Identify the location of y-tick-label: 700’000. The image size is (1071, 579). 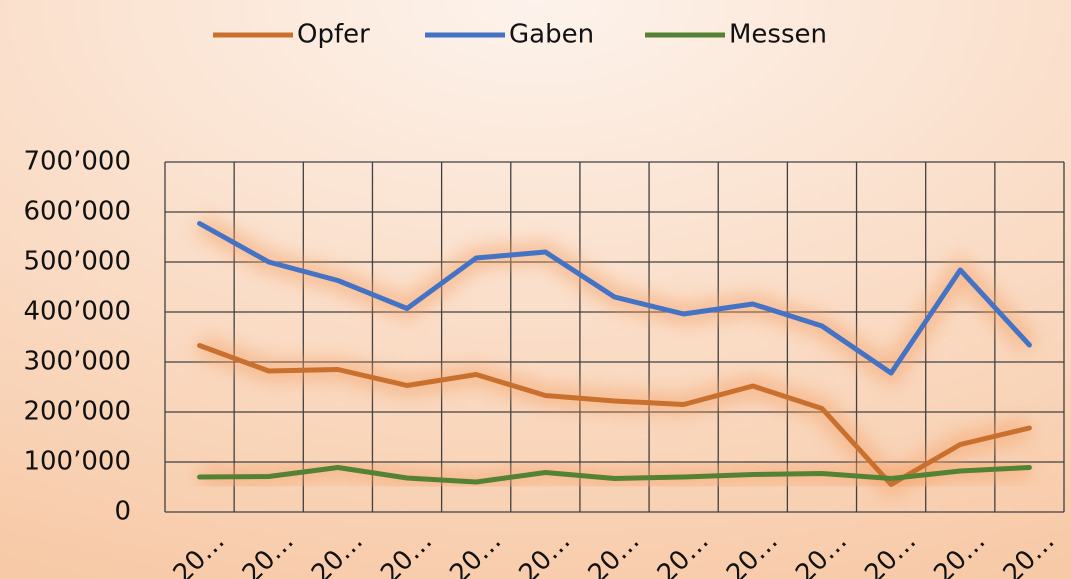
(77, 162).